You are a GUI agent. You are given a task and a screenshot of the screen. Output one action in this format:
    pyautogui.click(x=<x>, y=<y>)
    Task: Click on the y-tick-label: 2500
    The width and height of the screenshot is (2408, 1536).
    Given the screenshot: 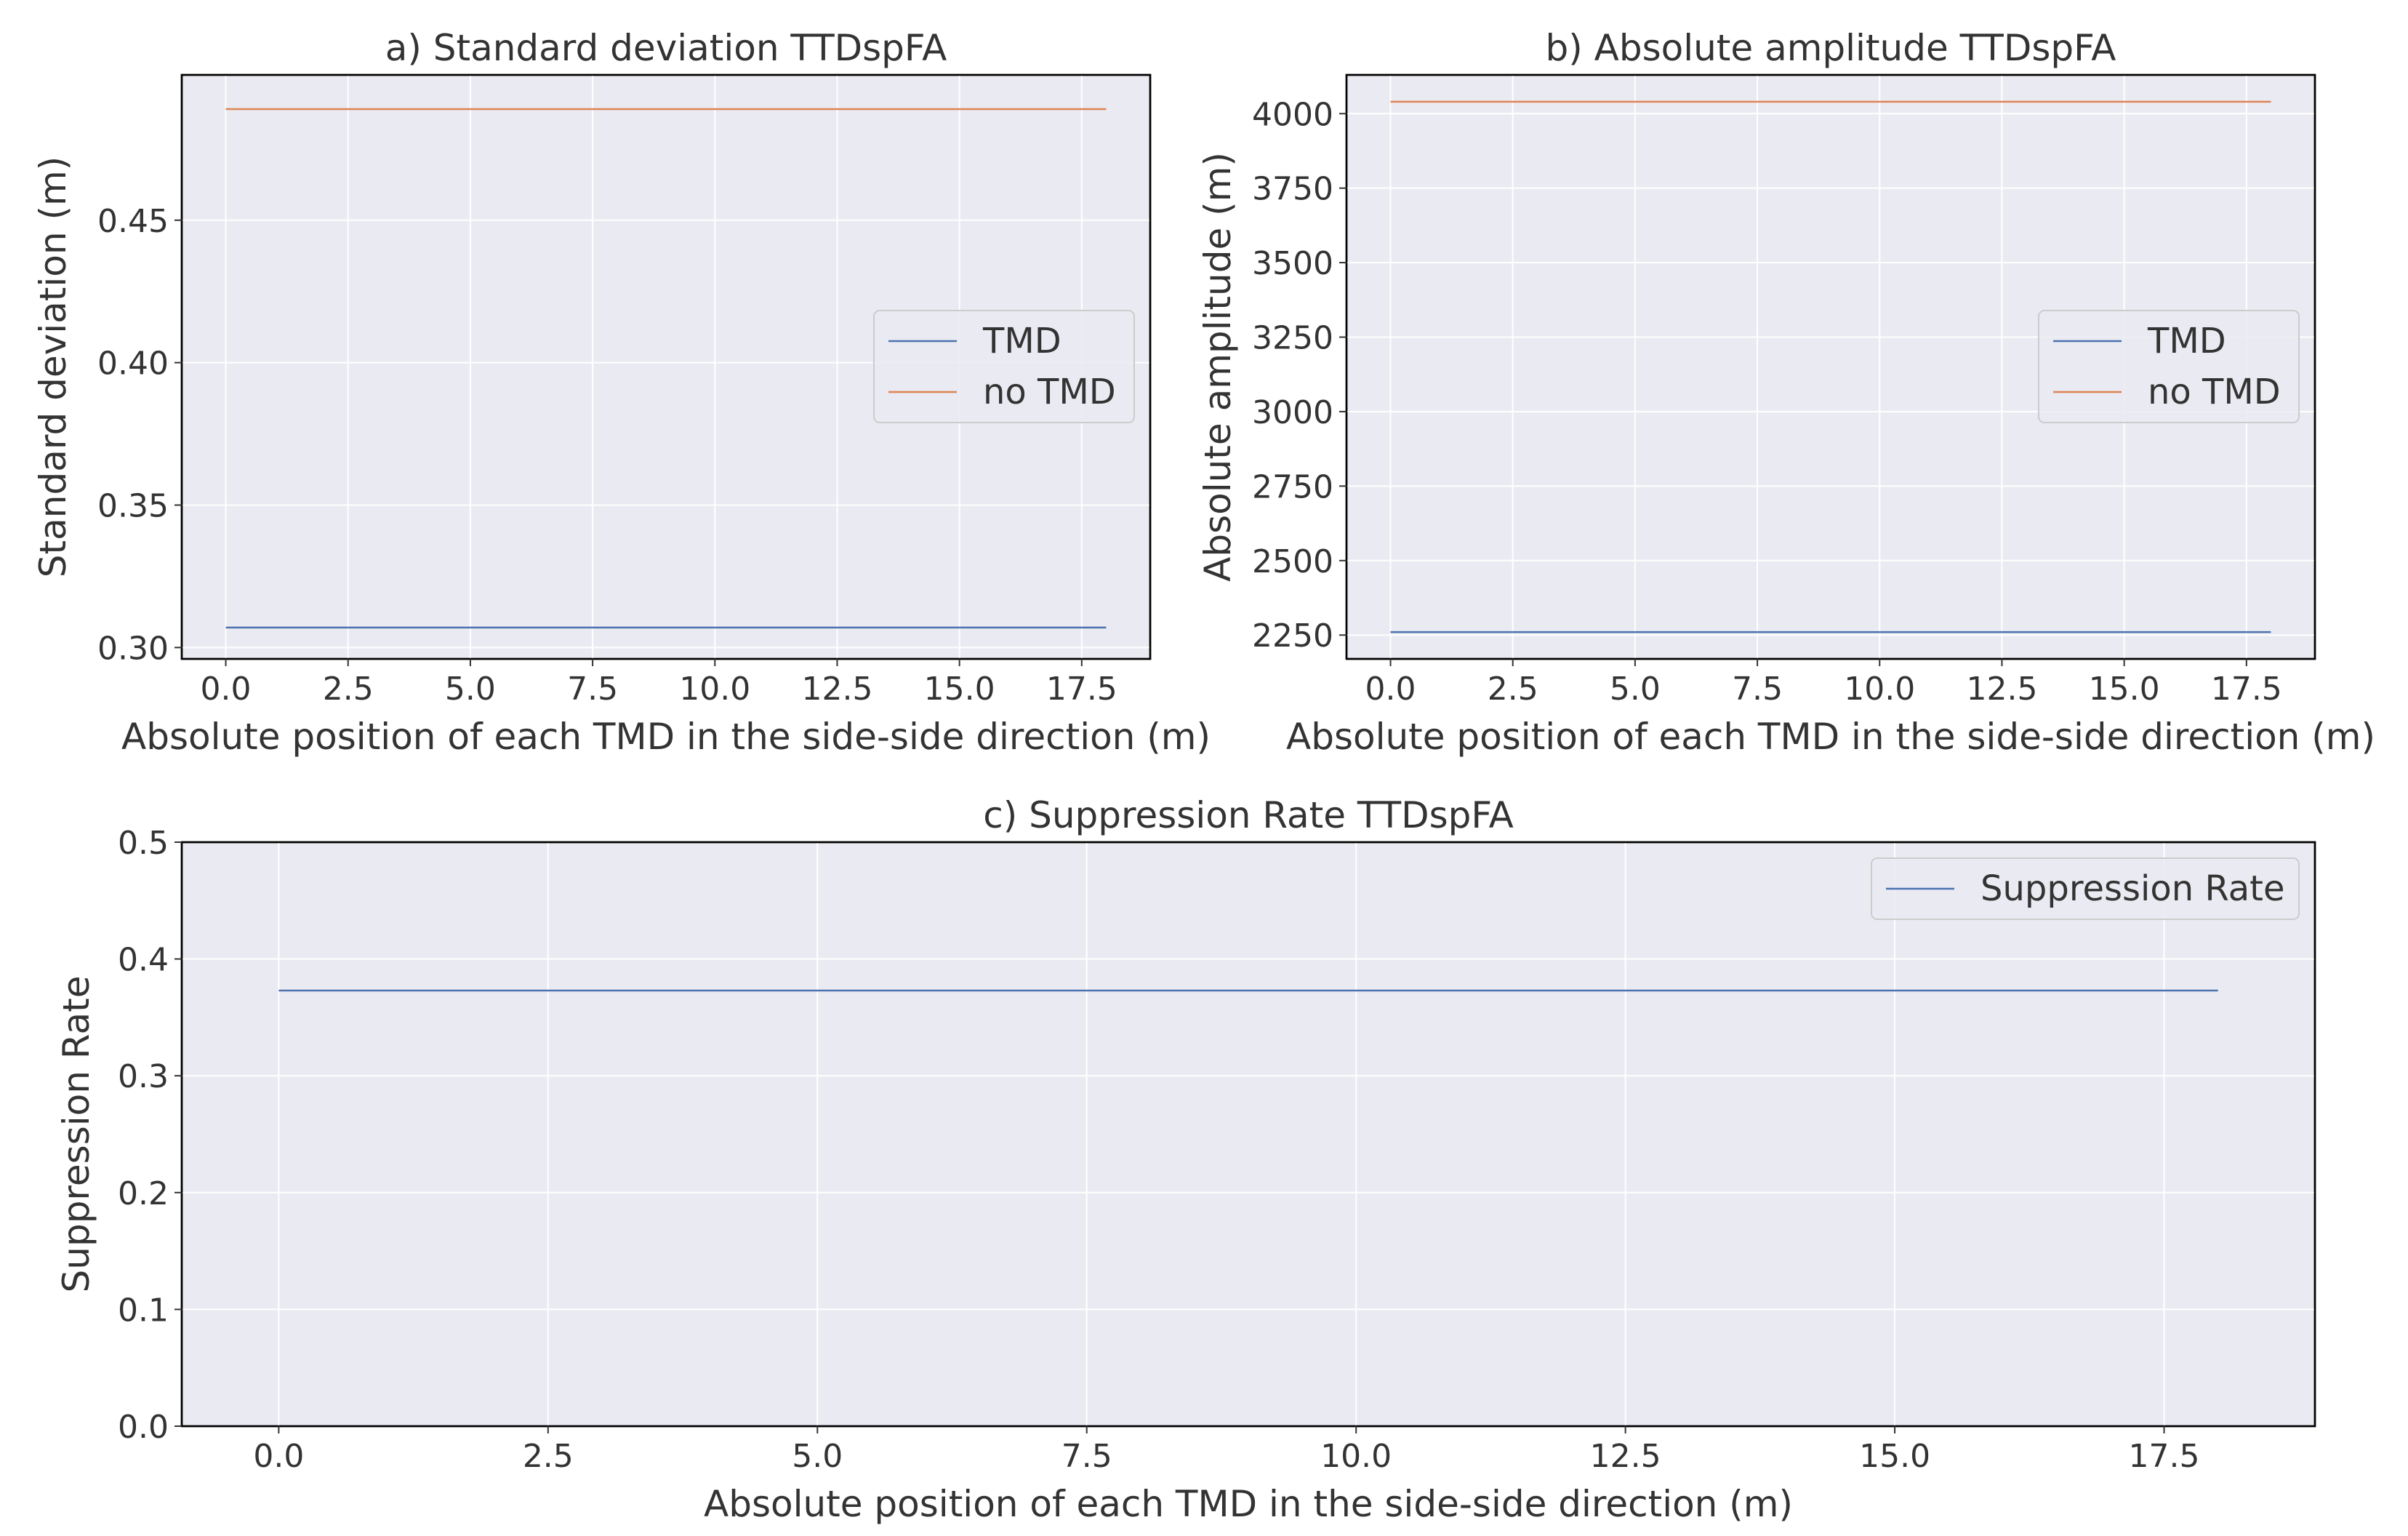 What is the action you would take?
    pyautogui.click(x=1292, y=561)
    